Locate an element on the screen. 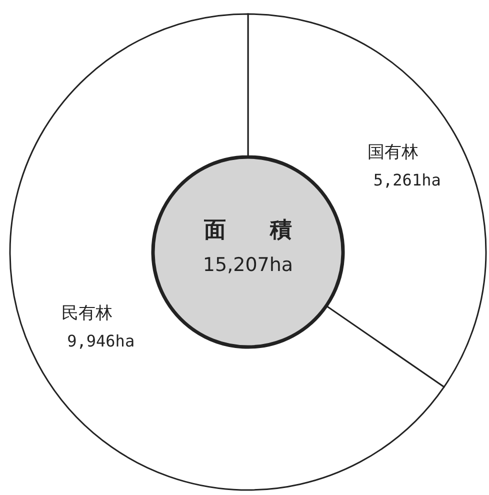 This screenshot has width=489, height=495. data-label: 5,261ha is located at coordinates (407, 180).